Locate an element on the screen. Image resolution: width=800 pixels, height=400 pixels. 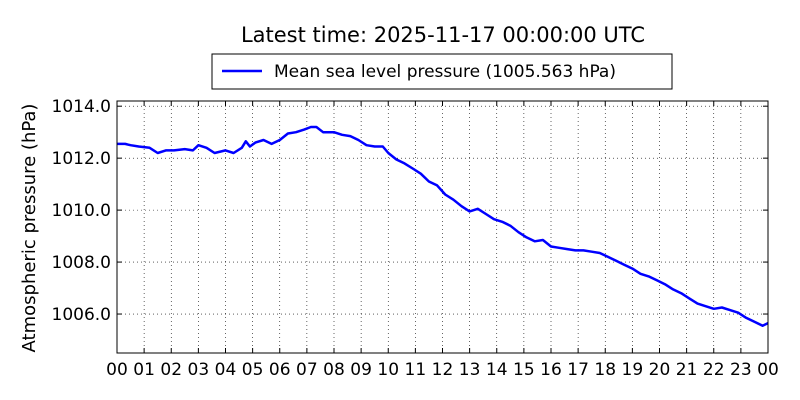
y-tick-label: 1008.0 is located at coordinates (81, 263).